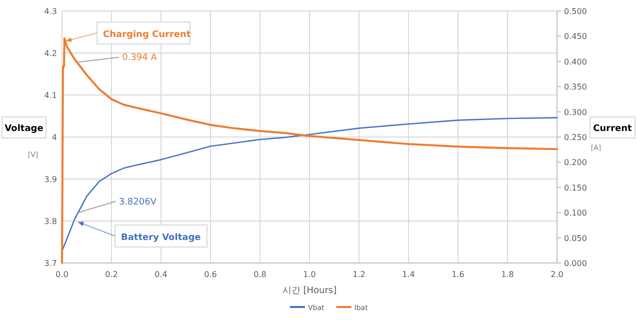 The height and width of the screenshot is (322, 637). I want to click on x-tick-label: 2.0, so click(557, 274).